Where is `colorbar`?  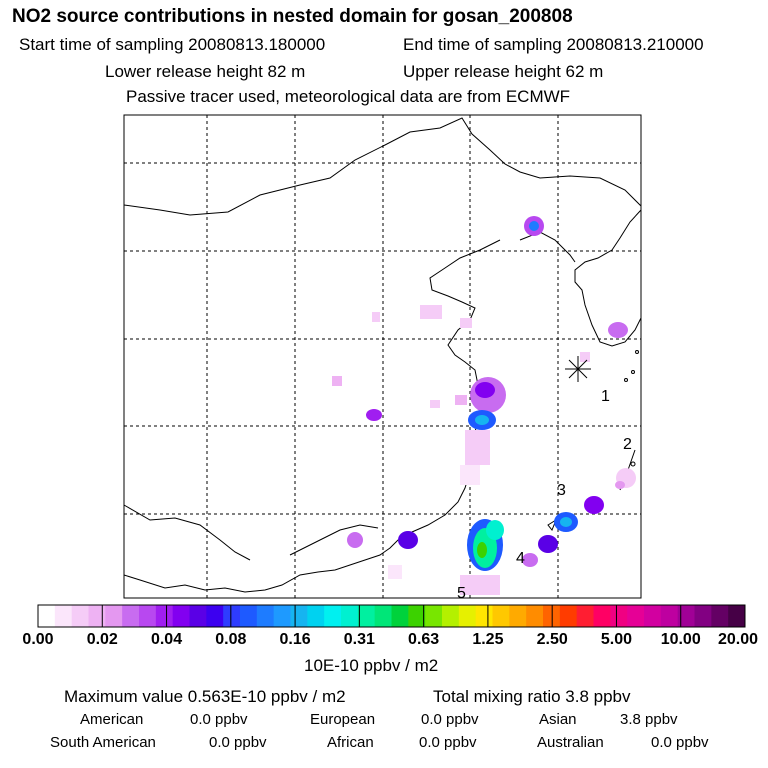 colorbar is located at coordinates (391, 616).